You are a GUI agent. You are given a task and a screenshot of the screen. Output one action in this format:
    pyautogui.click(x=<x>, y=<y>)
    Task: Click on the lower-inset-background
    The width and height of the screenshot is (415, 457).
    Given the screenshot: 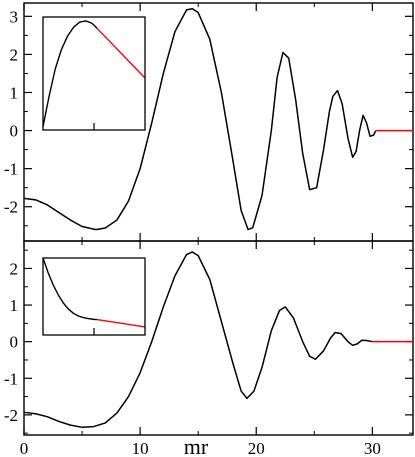 What is the action you would take?
    pyautogui.click(x=94, y=296)
    